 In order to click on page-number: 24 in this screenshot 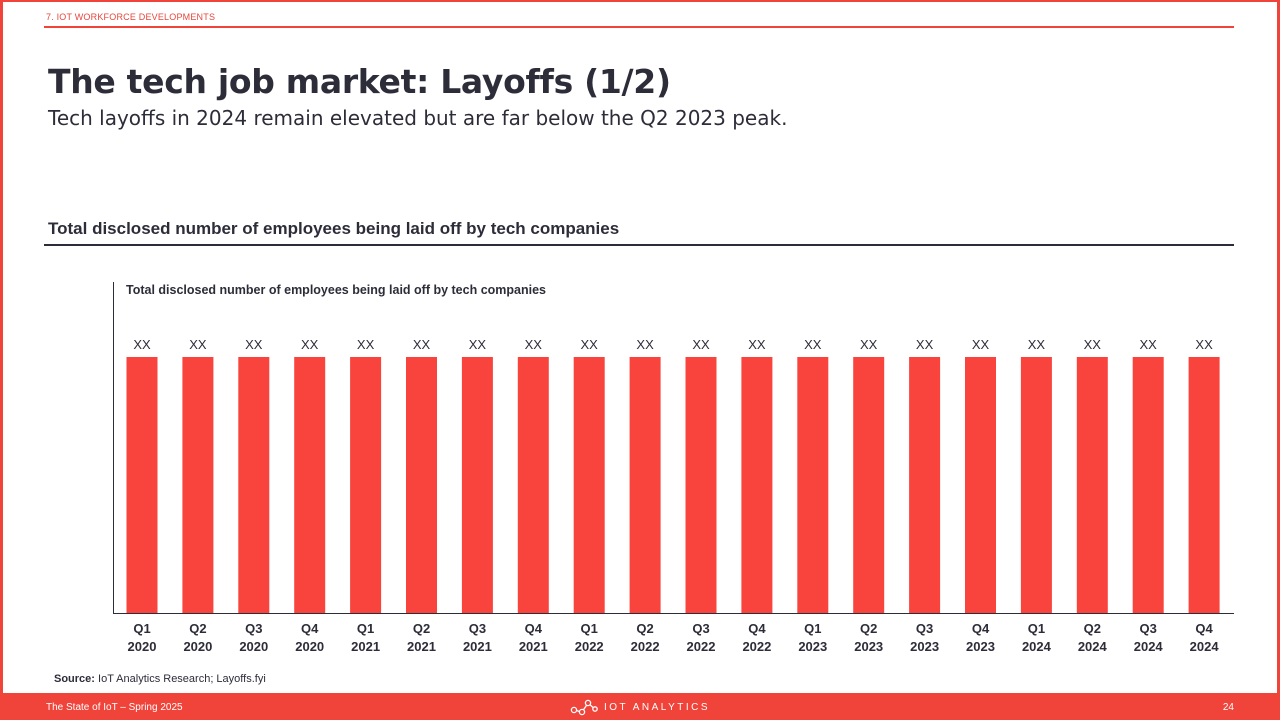, I will do `click(1228, 707)`.